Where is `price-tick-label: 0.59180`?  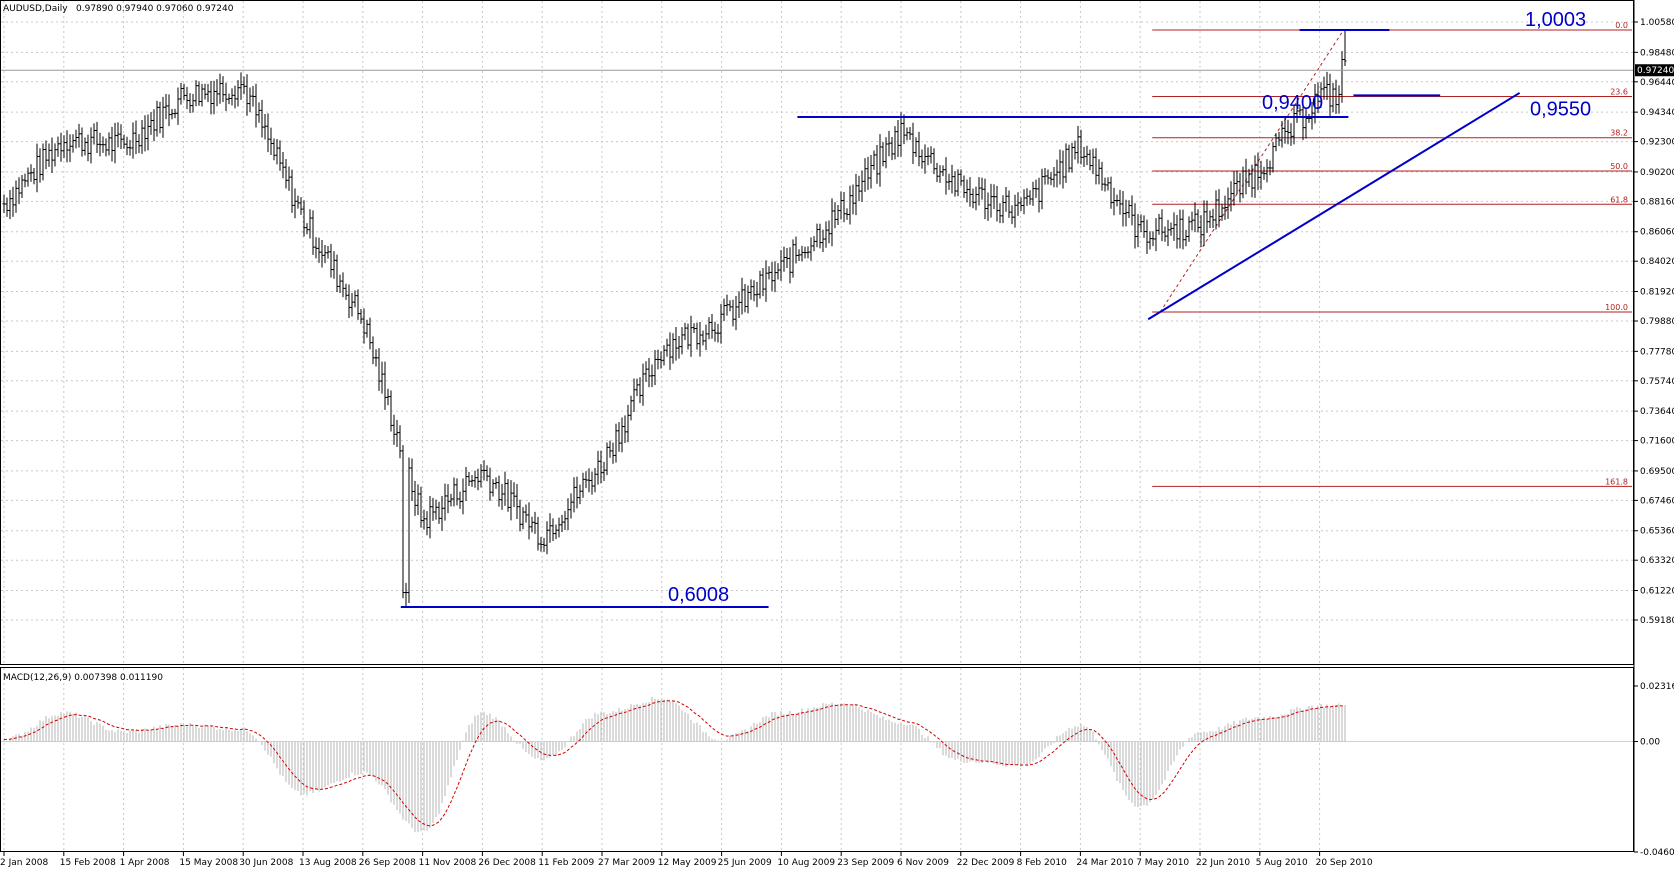
price-tick-label: 0.59180 is located at coordinates (1657, 621).